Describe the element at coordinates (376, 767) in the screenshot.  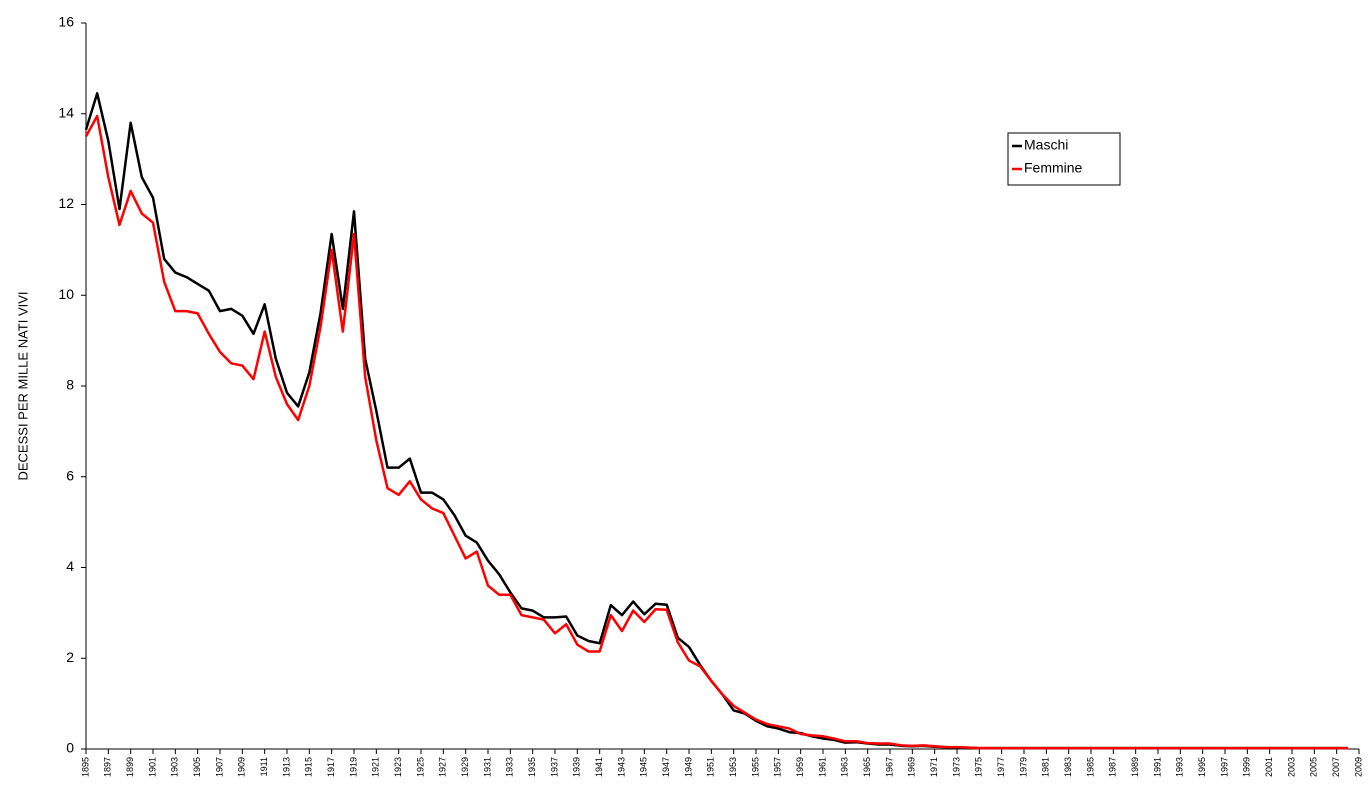
I see `x-tick-label: 1921` at that location.